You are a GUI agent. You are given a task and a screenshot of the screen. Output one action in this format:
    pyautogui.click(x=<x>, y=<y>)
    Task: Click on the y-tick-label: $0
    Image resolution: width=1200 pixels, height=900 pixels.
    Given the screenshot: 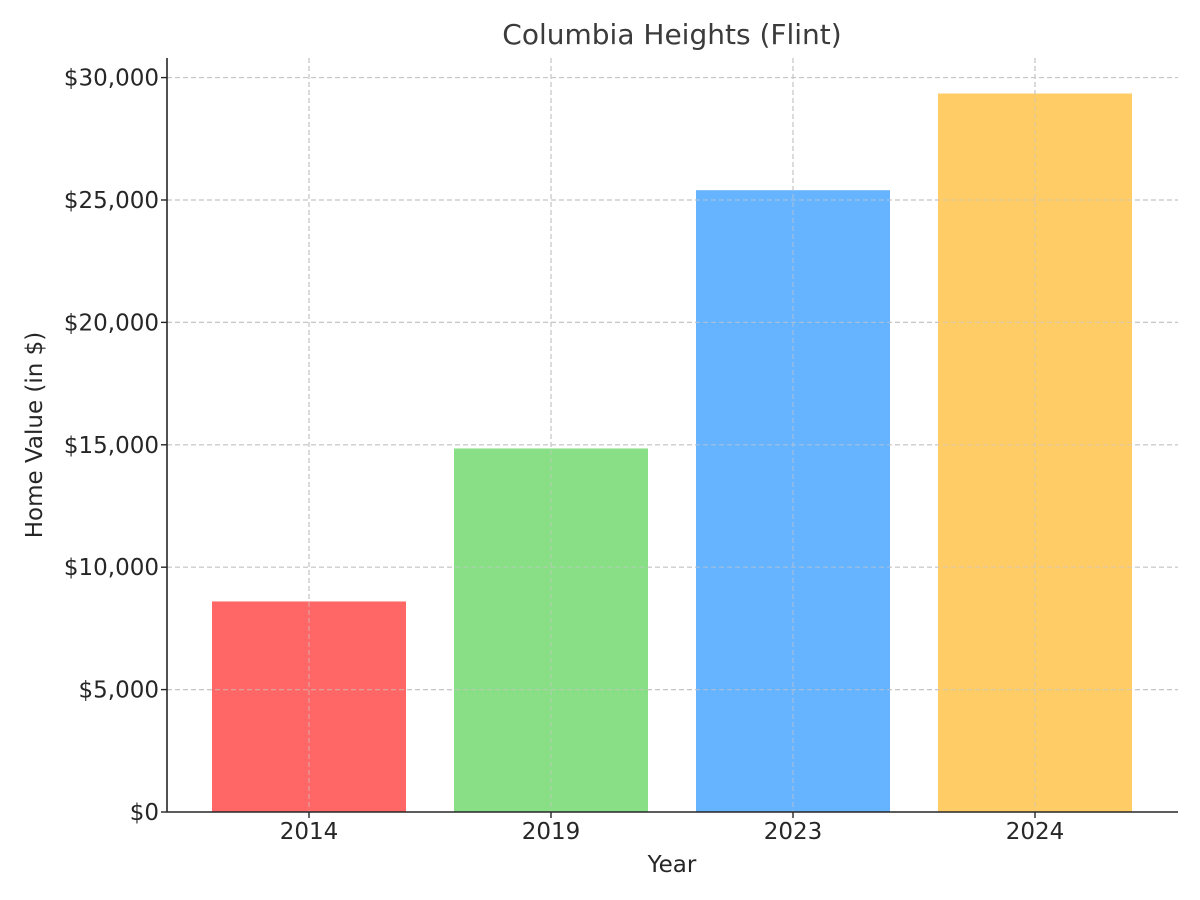 What is the action you would take?
    pyautogui.click(x=144, y=813)
    